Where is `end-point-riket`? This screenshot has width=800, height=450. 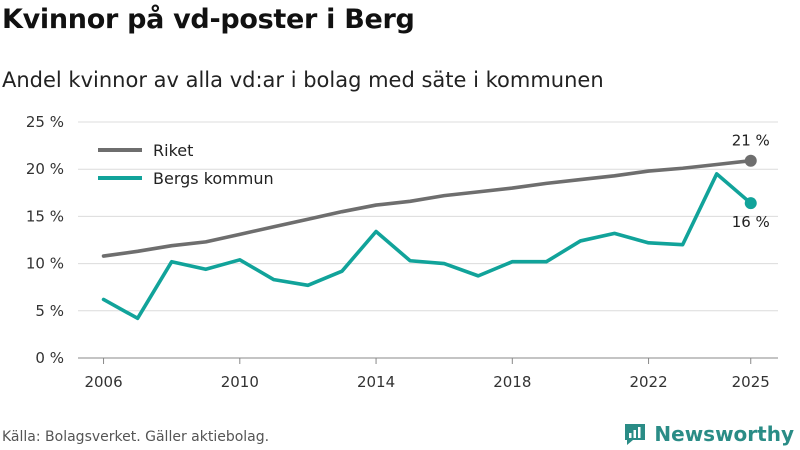
end-point-riket is located at coordinates (750, 160).